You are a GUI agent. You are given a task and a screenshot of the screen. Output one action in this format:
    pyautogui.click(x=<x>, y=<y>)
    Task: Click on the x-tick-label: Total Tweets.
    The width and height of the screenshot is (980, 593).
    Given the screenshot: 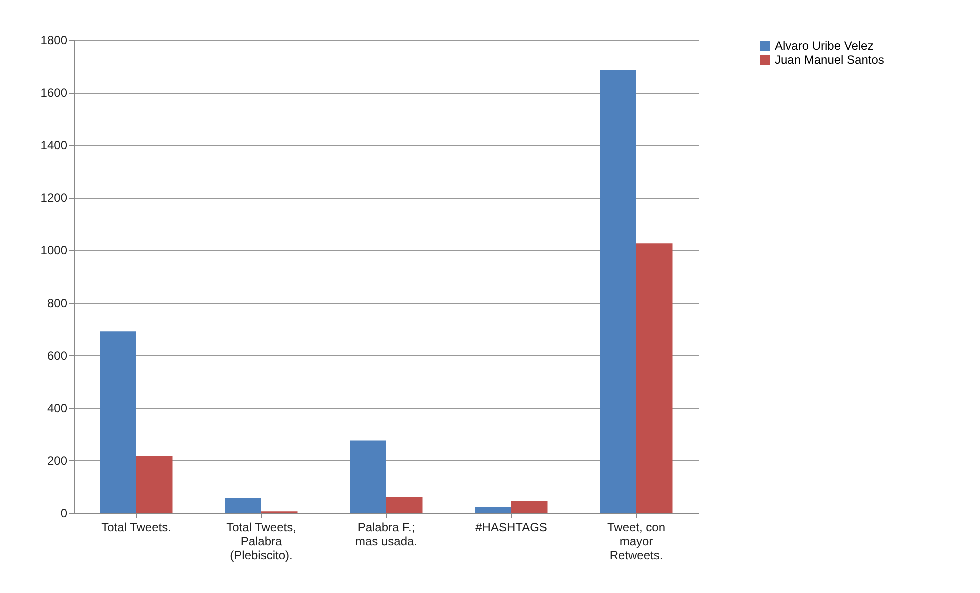 What is the action you would take?
    pyautogui.click(x=137, y=527)
    